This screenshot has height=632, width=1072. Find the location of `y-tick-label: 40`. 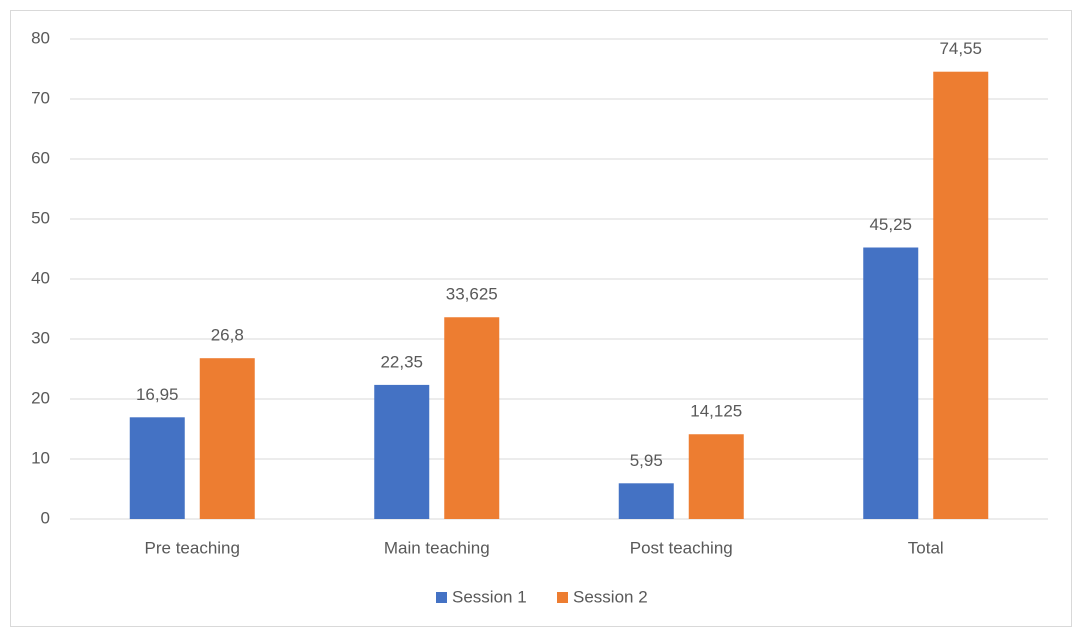

y-tick-label: 40 is located at coordinates (40, 277).